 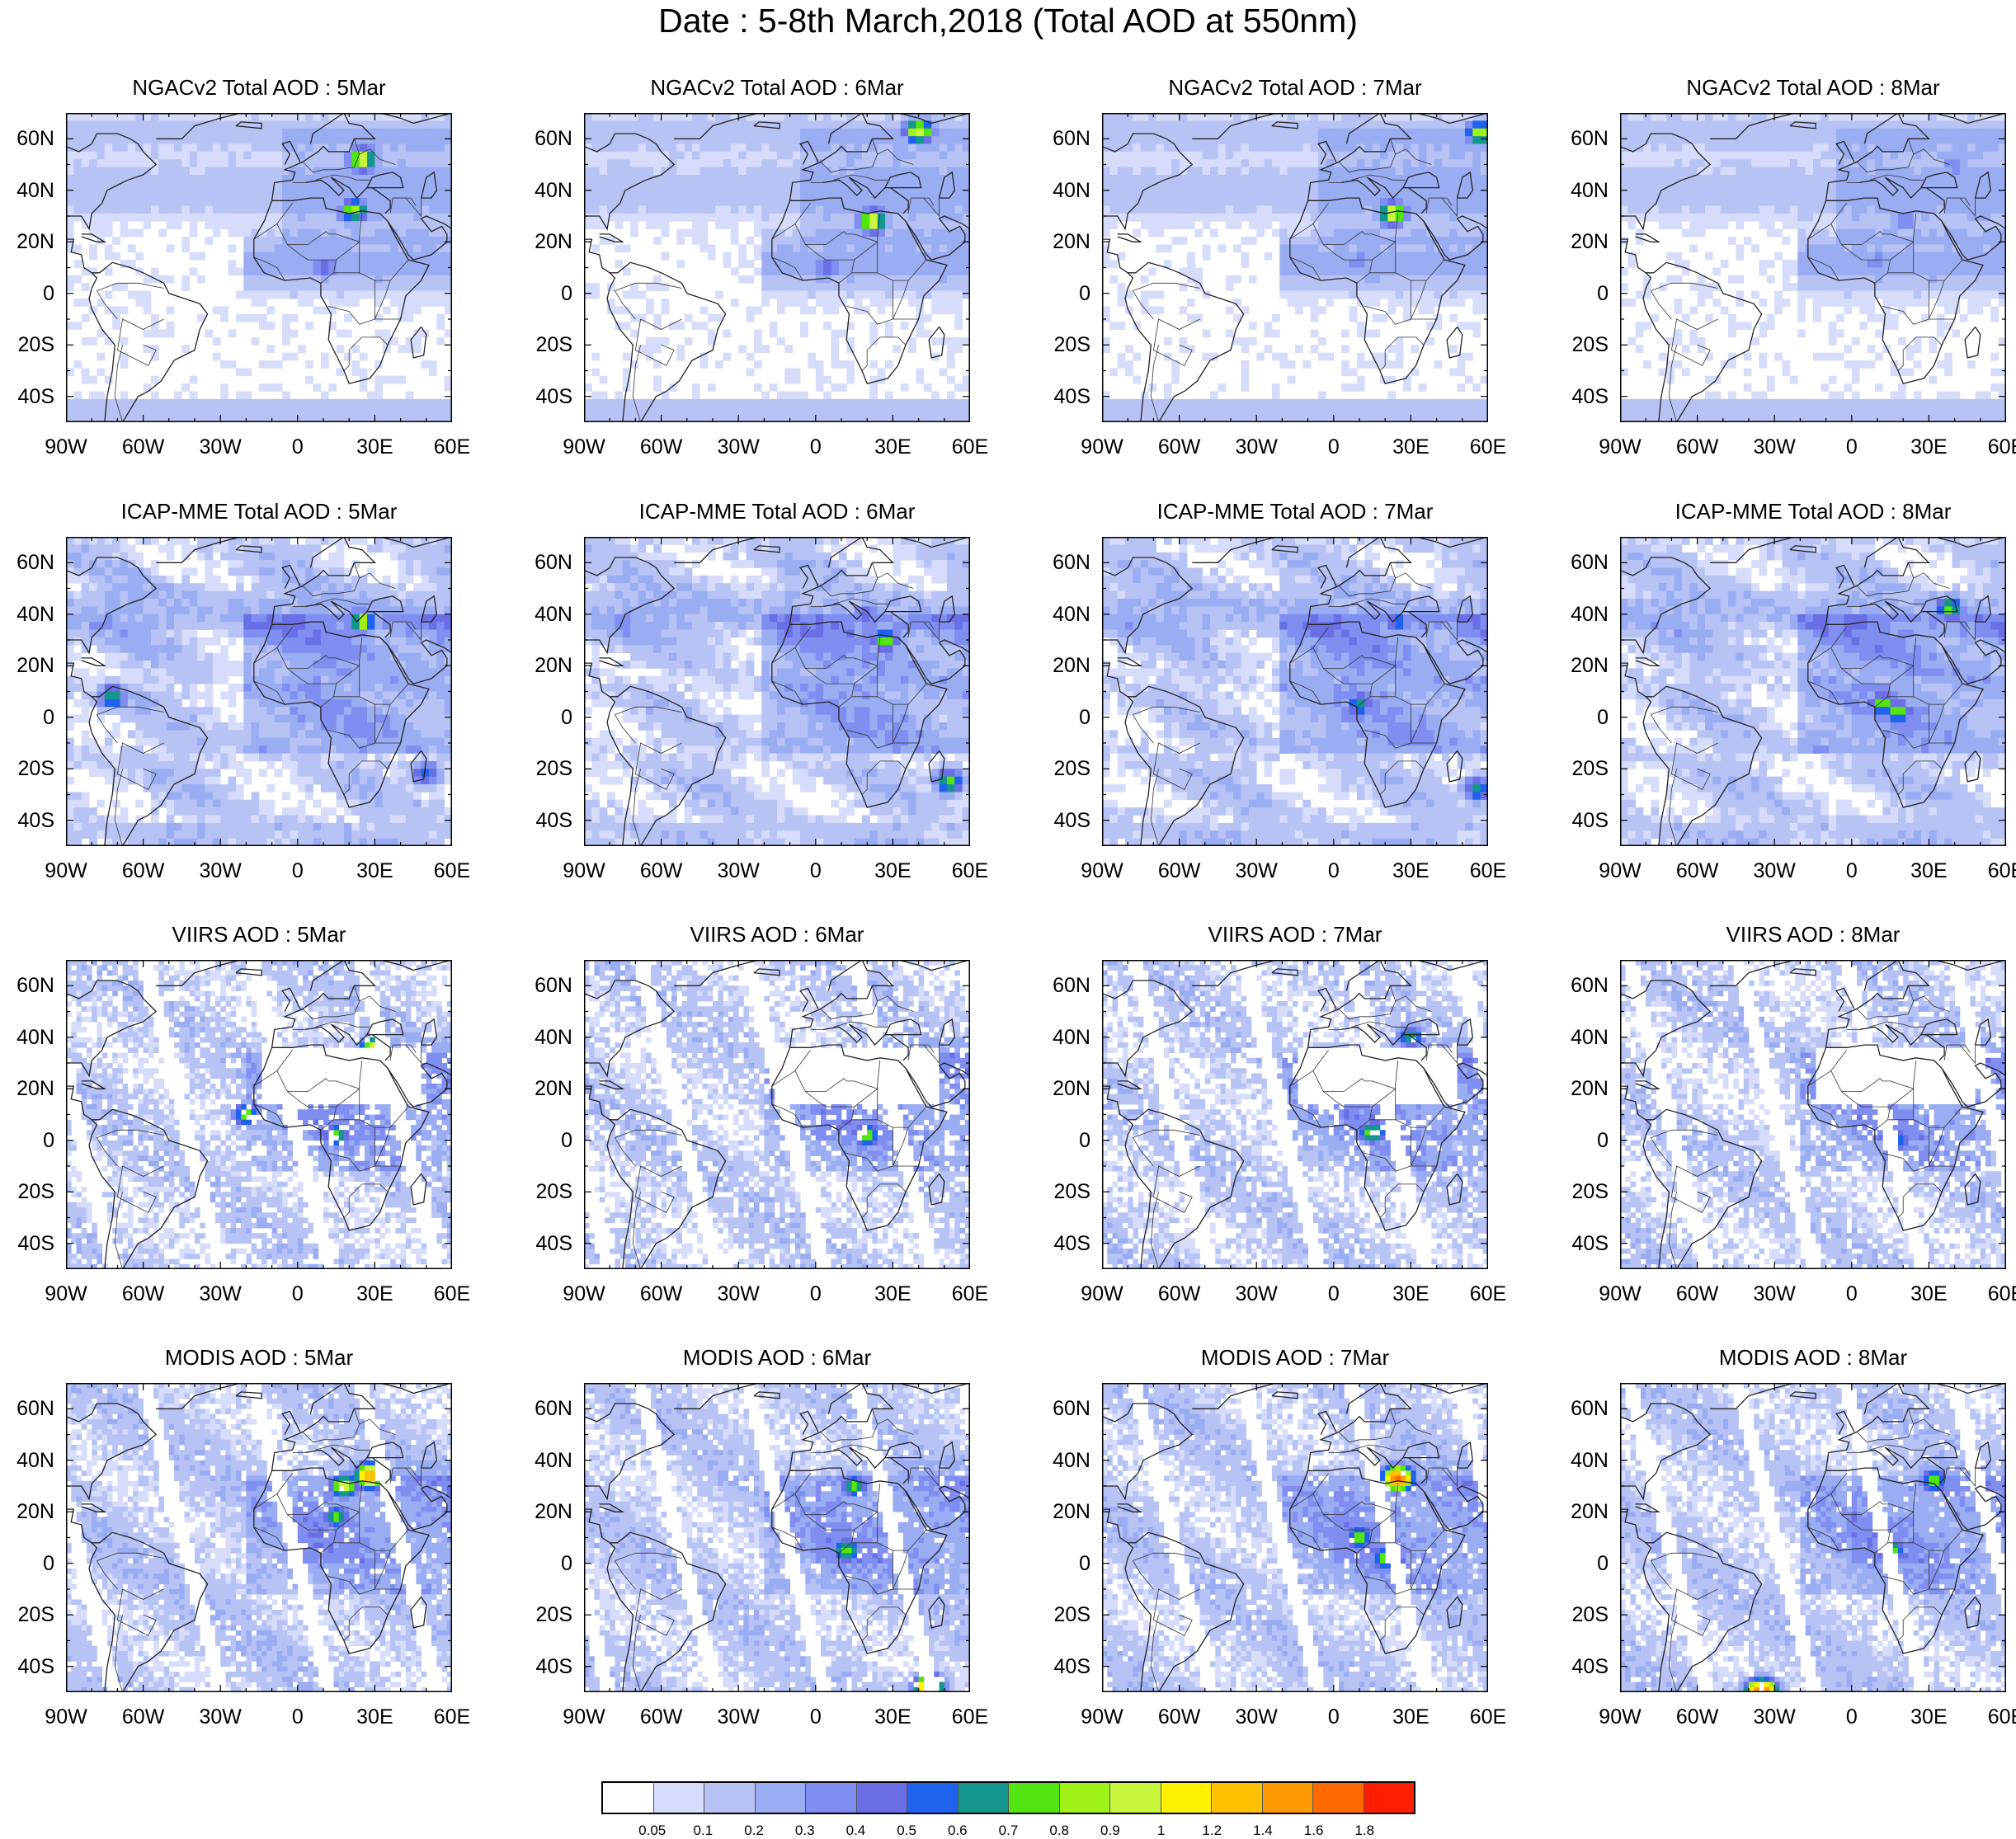 What do you see at coordinates (1295, 1357) in the screenshot?
I see `panel-title: MODIS AOD : 7Mar` at bounding box center [1295, 1357].